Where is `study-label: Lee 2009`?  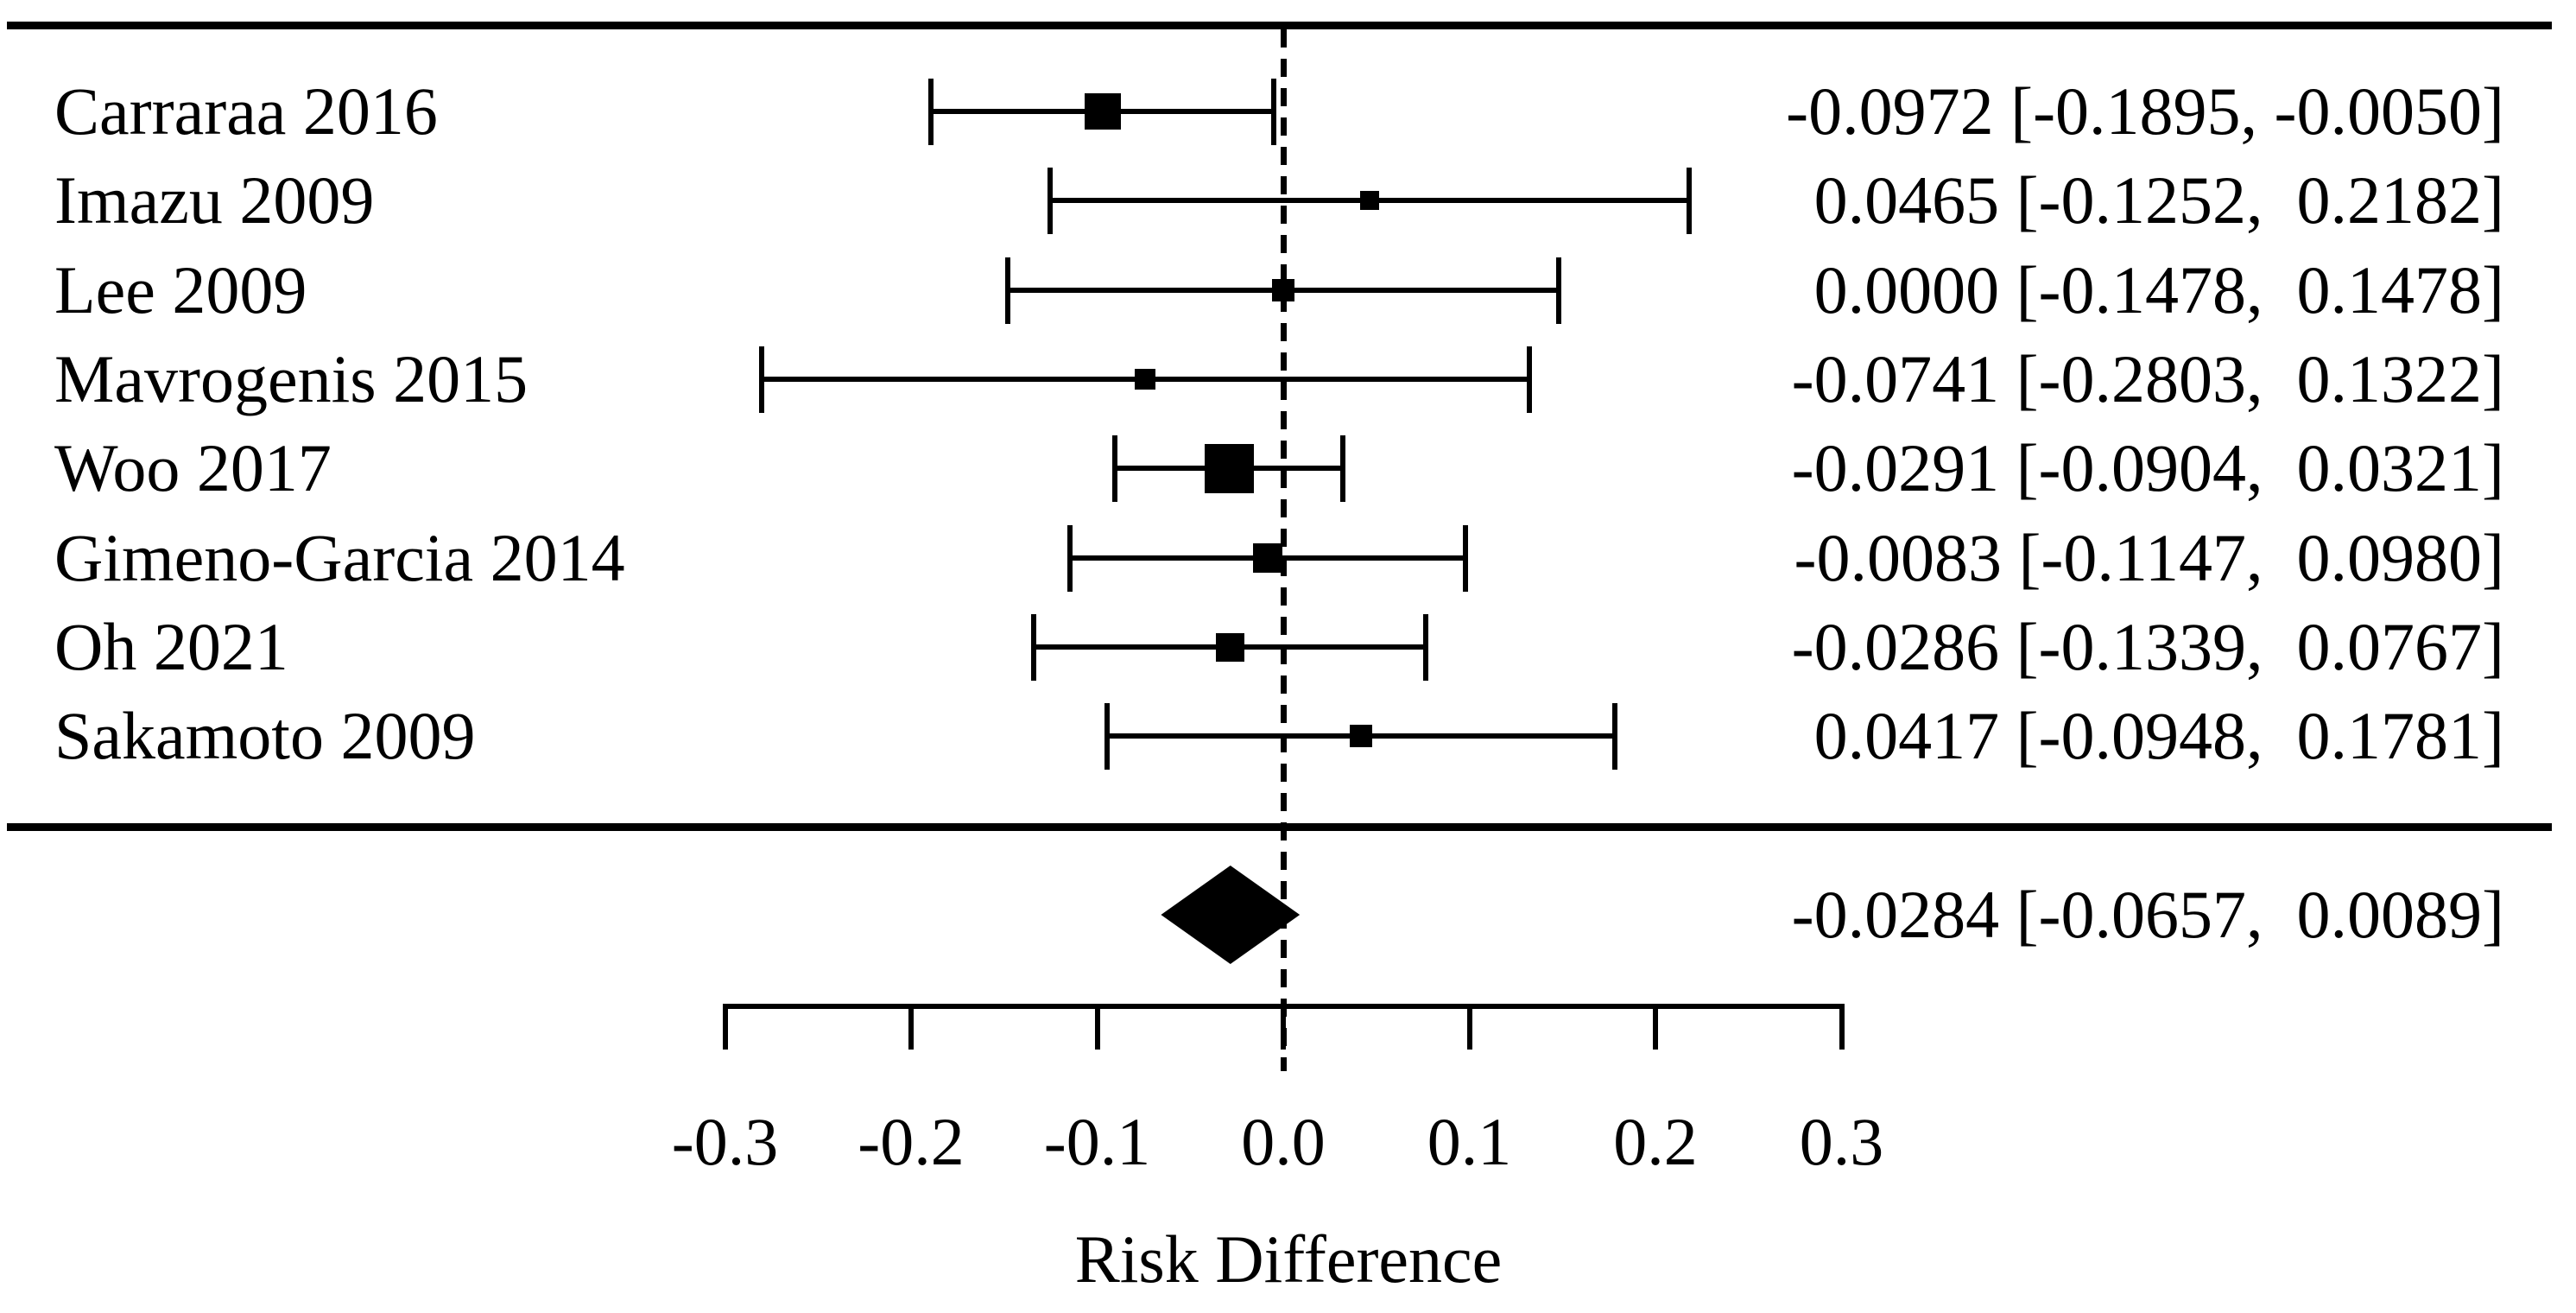
study-label: Lee 2009 is located at coordinates (180, 289).